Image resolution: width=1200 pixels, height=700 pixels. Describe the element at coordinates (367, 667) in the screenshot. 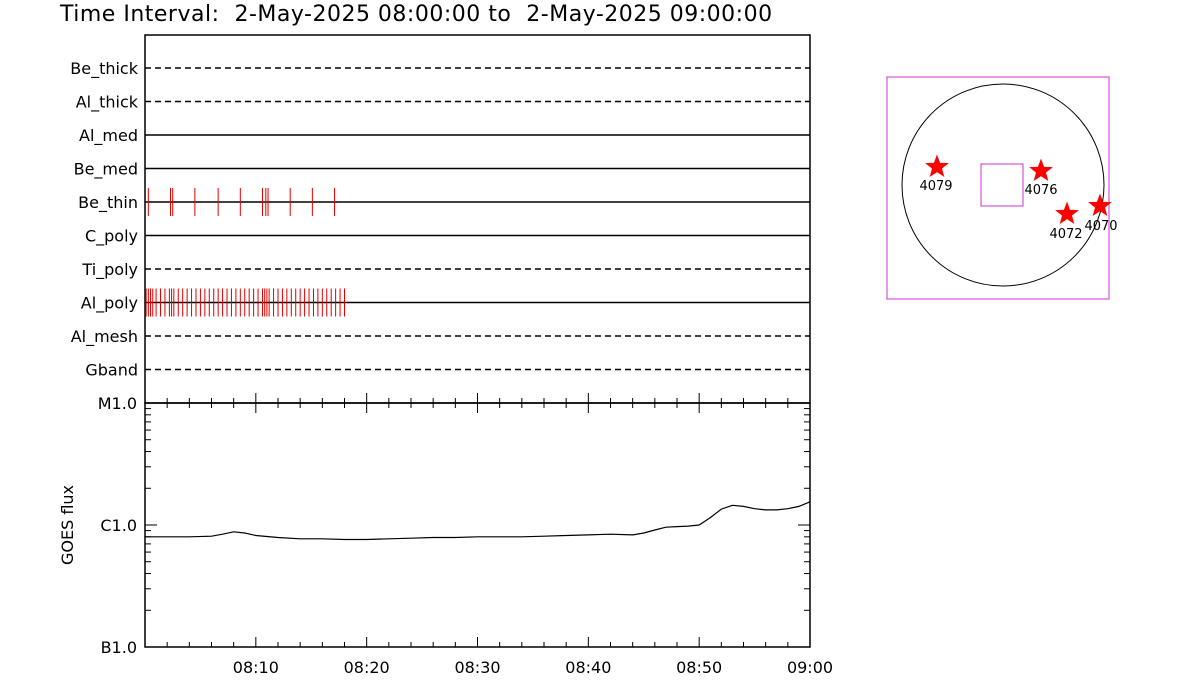

I see `x-tick-label: 08:20` at that location.